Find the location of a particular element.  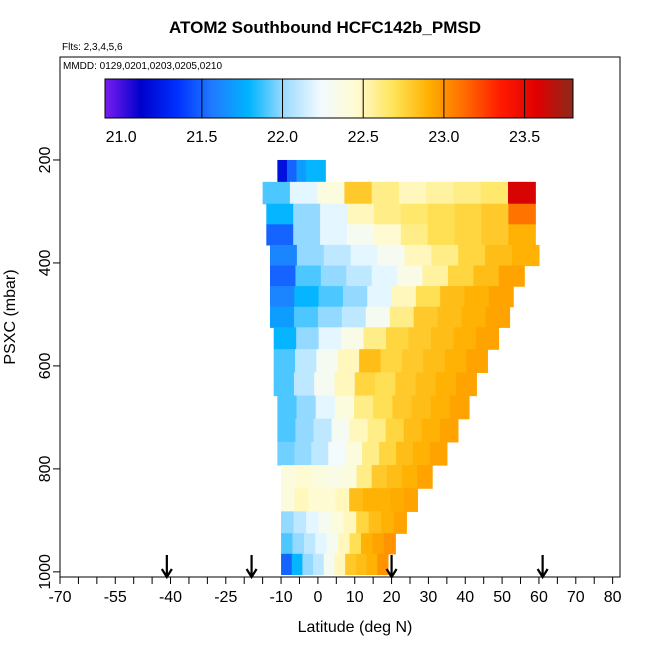

x-tick-label: 40 is located at coordinates (465, 597).